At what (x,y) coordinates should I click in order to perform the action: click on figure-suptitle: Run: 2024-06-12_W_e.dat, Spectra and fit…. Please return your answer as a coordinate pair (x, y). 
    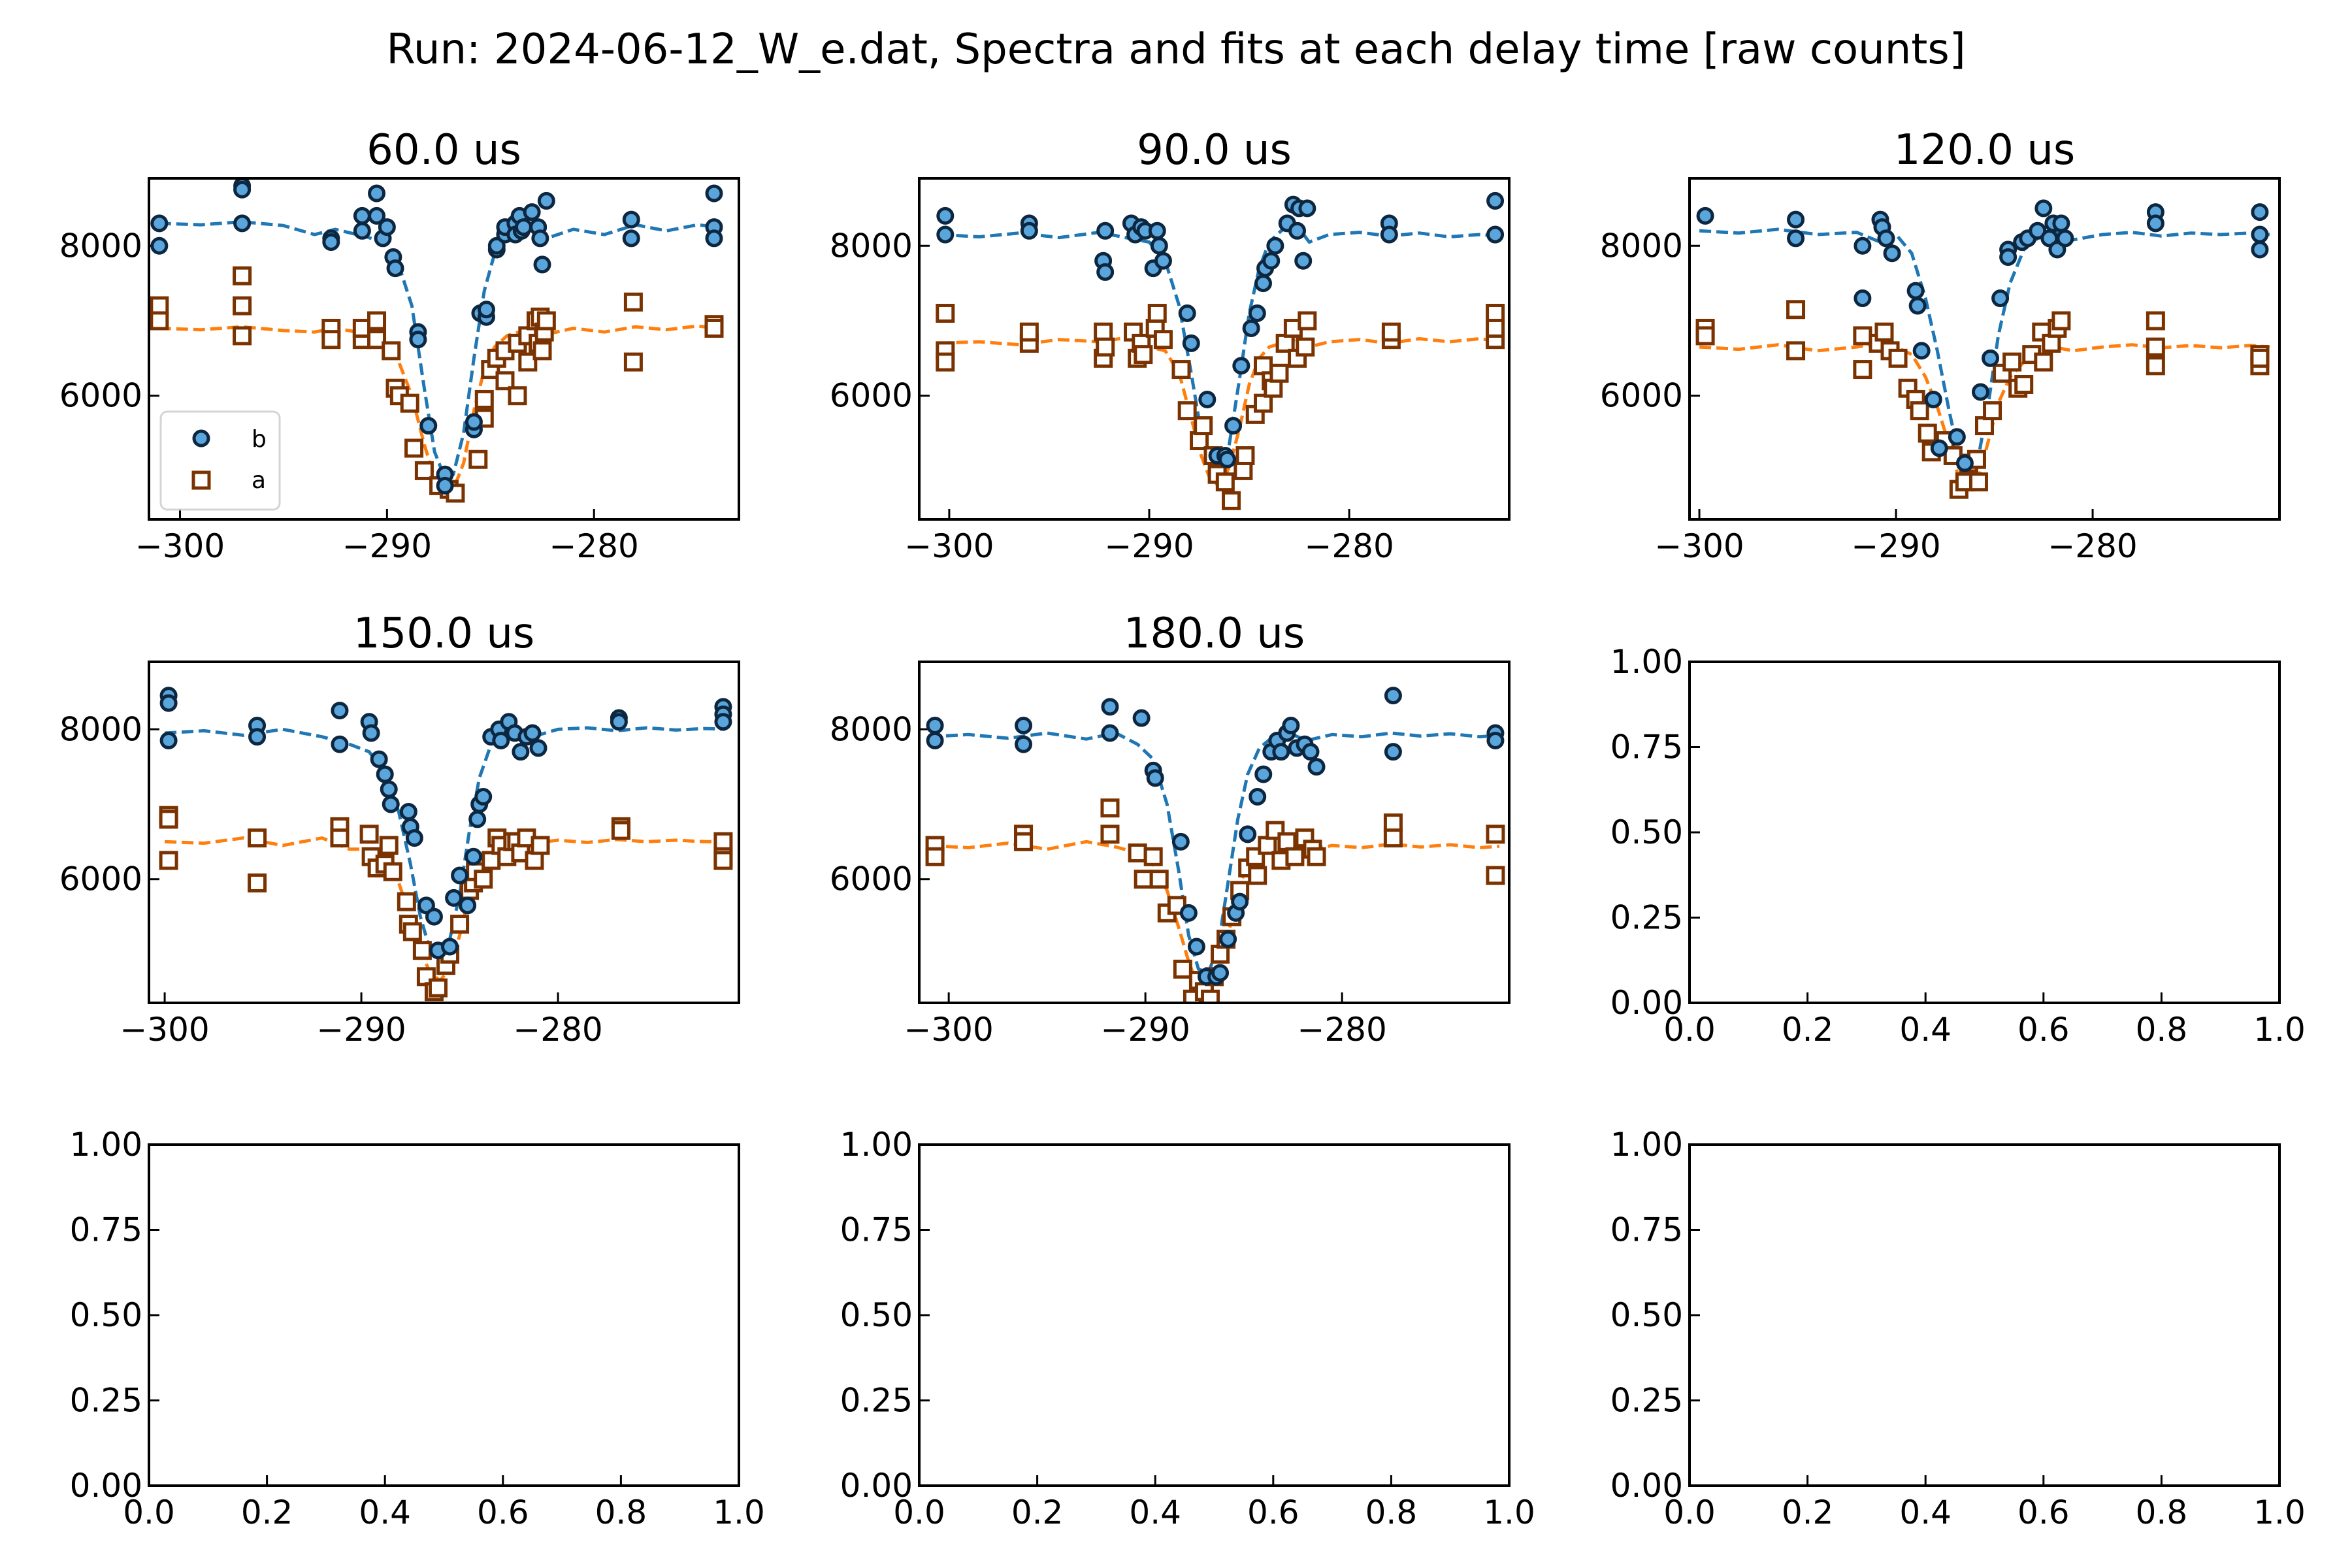
    Looking at the image, I should click on (1175, 49).